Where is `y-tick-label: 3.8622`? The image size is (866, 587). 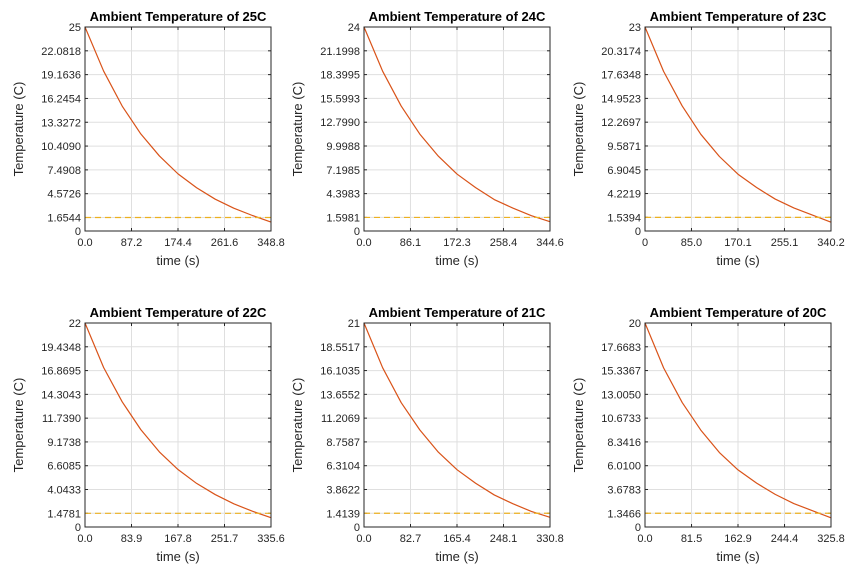 y-tick-label: 3.8622 is located at coordinates (343, 490).